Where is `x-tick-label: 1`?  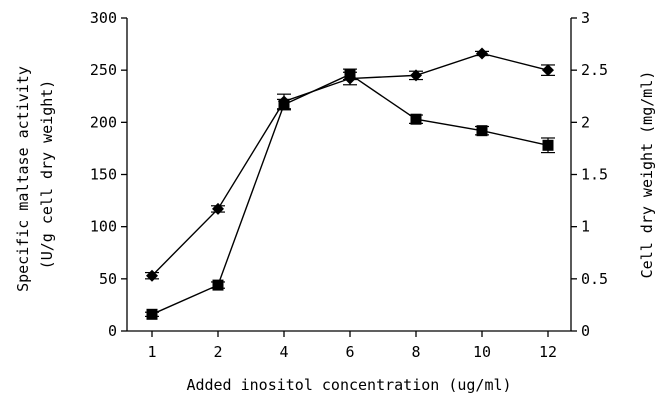 x-tick-label: 1 is located at coordinates (151, 352).